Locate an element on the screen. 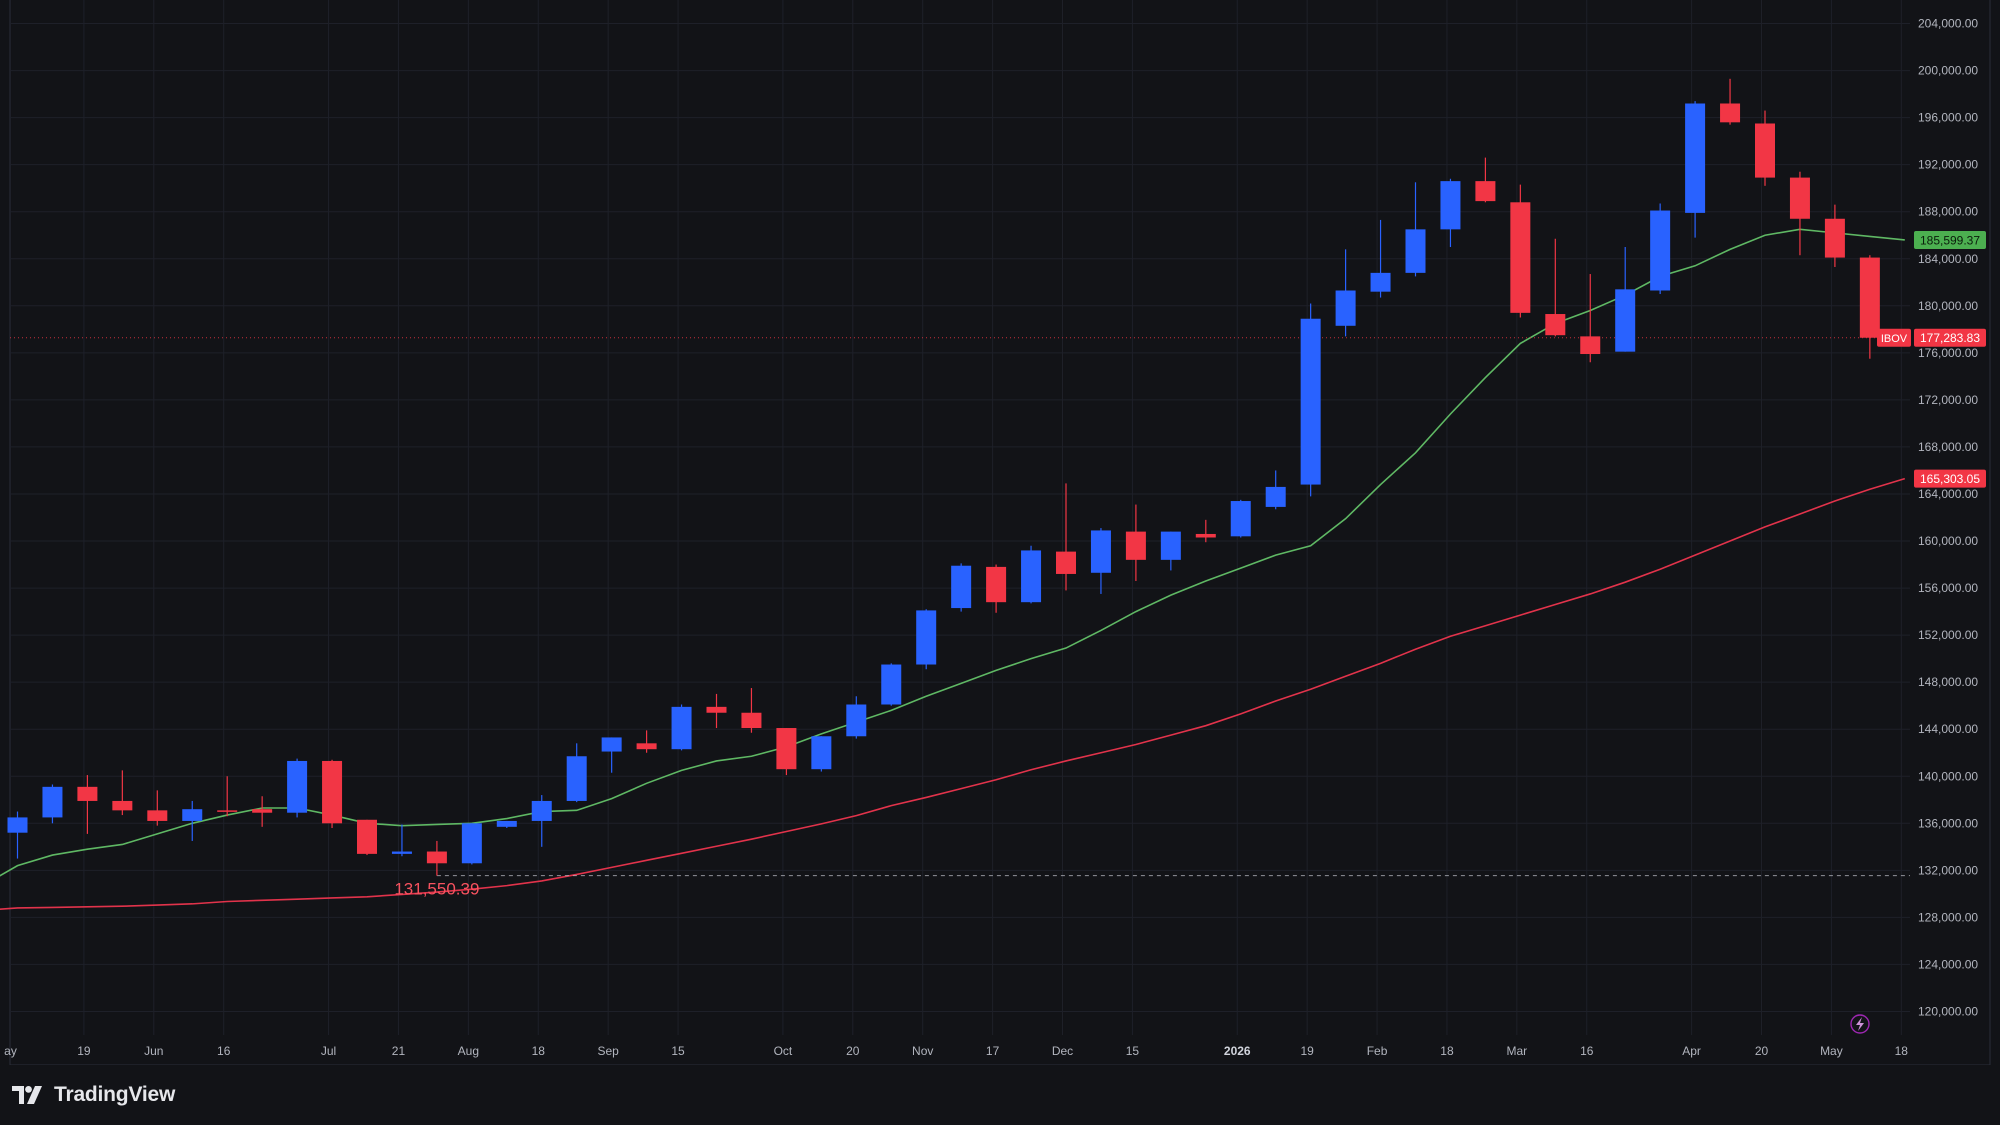  x-tick-label: 20 is located at coordinates (1762, 1051).